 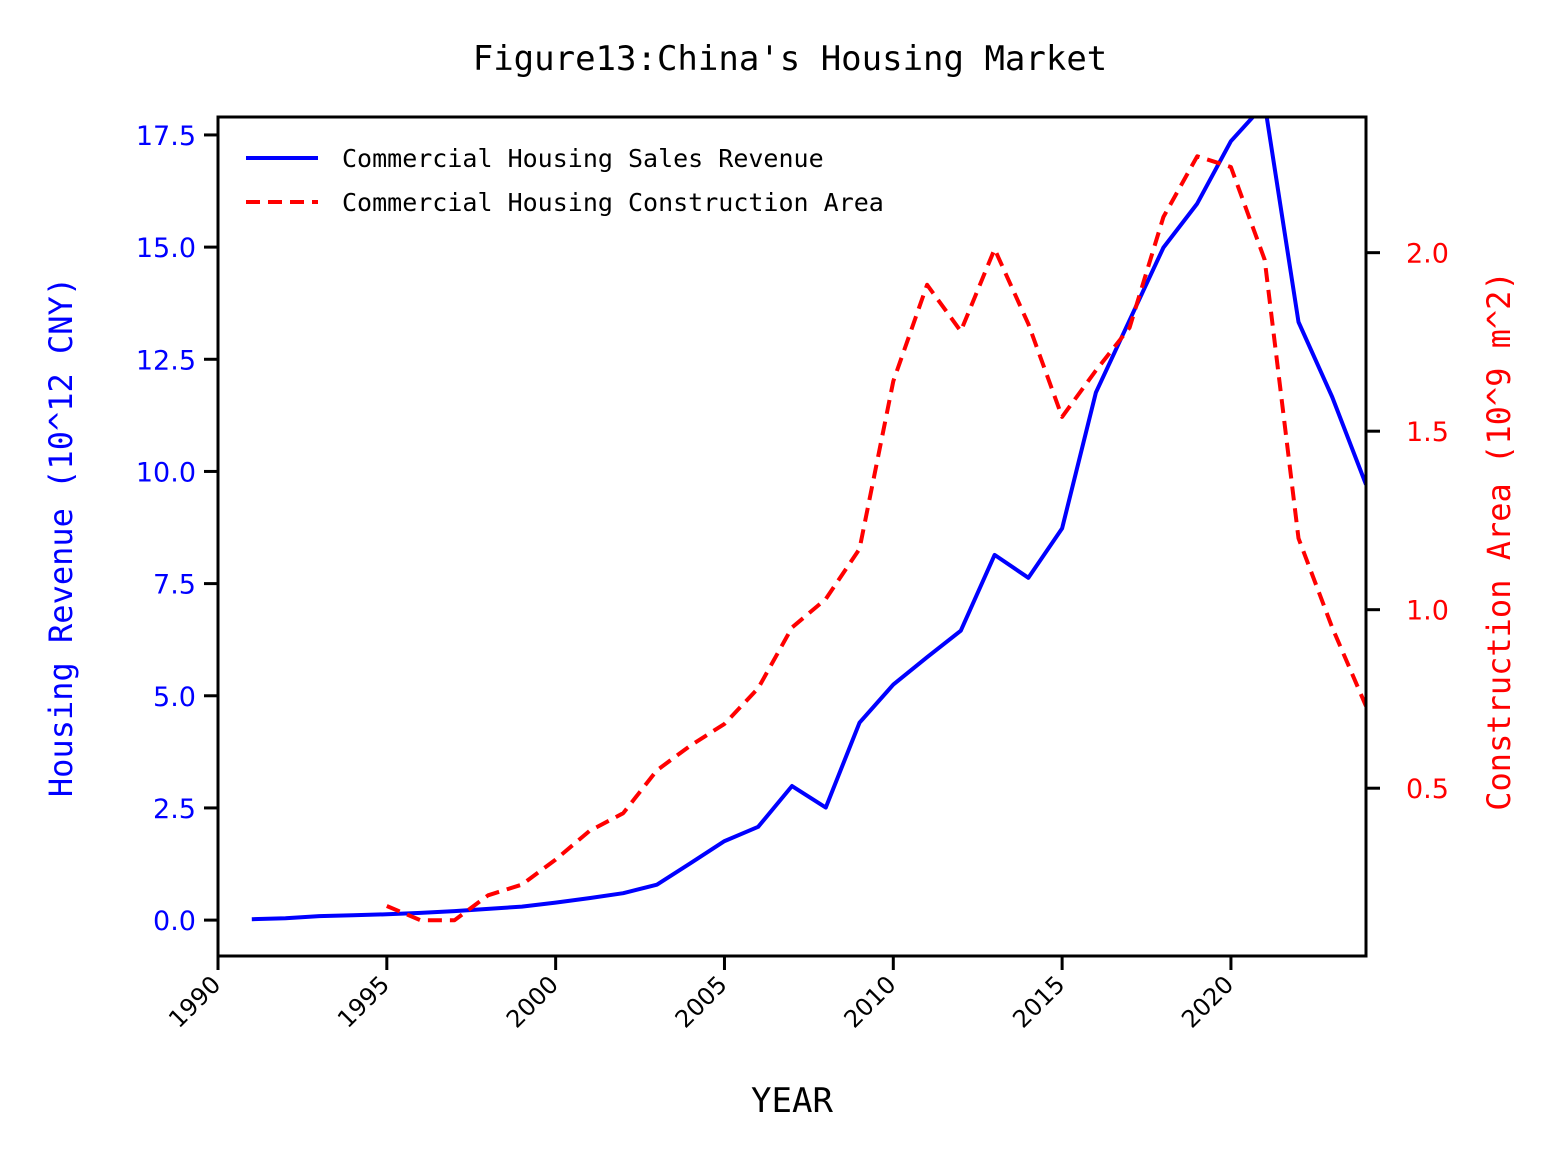 I want to click on y-right-tick-label: 2.0, so click(x=1427, y=254).